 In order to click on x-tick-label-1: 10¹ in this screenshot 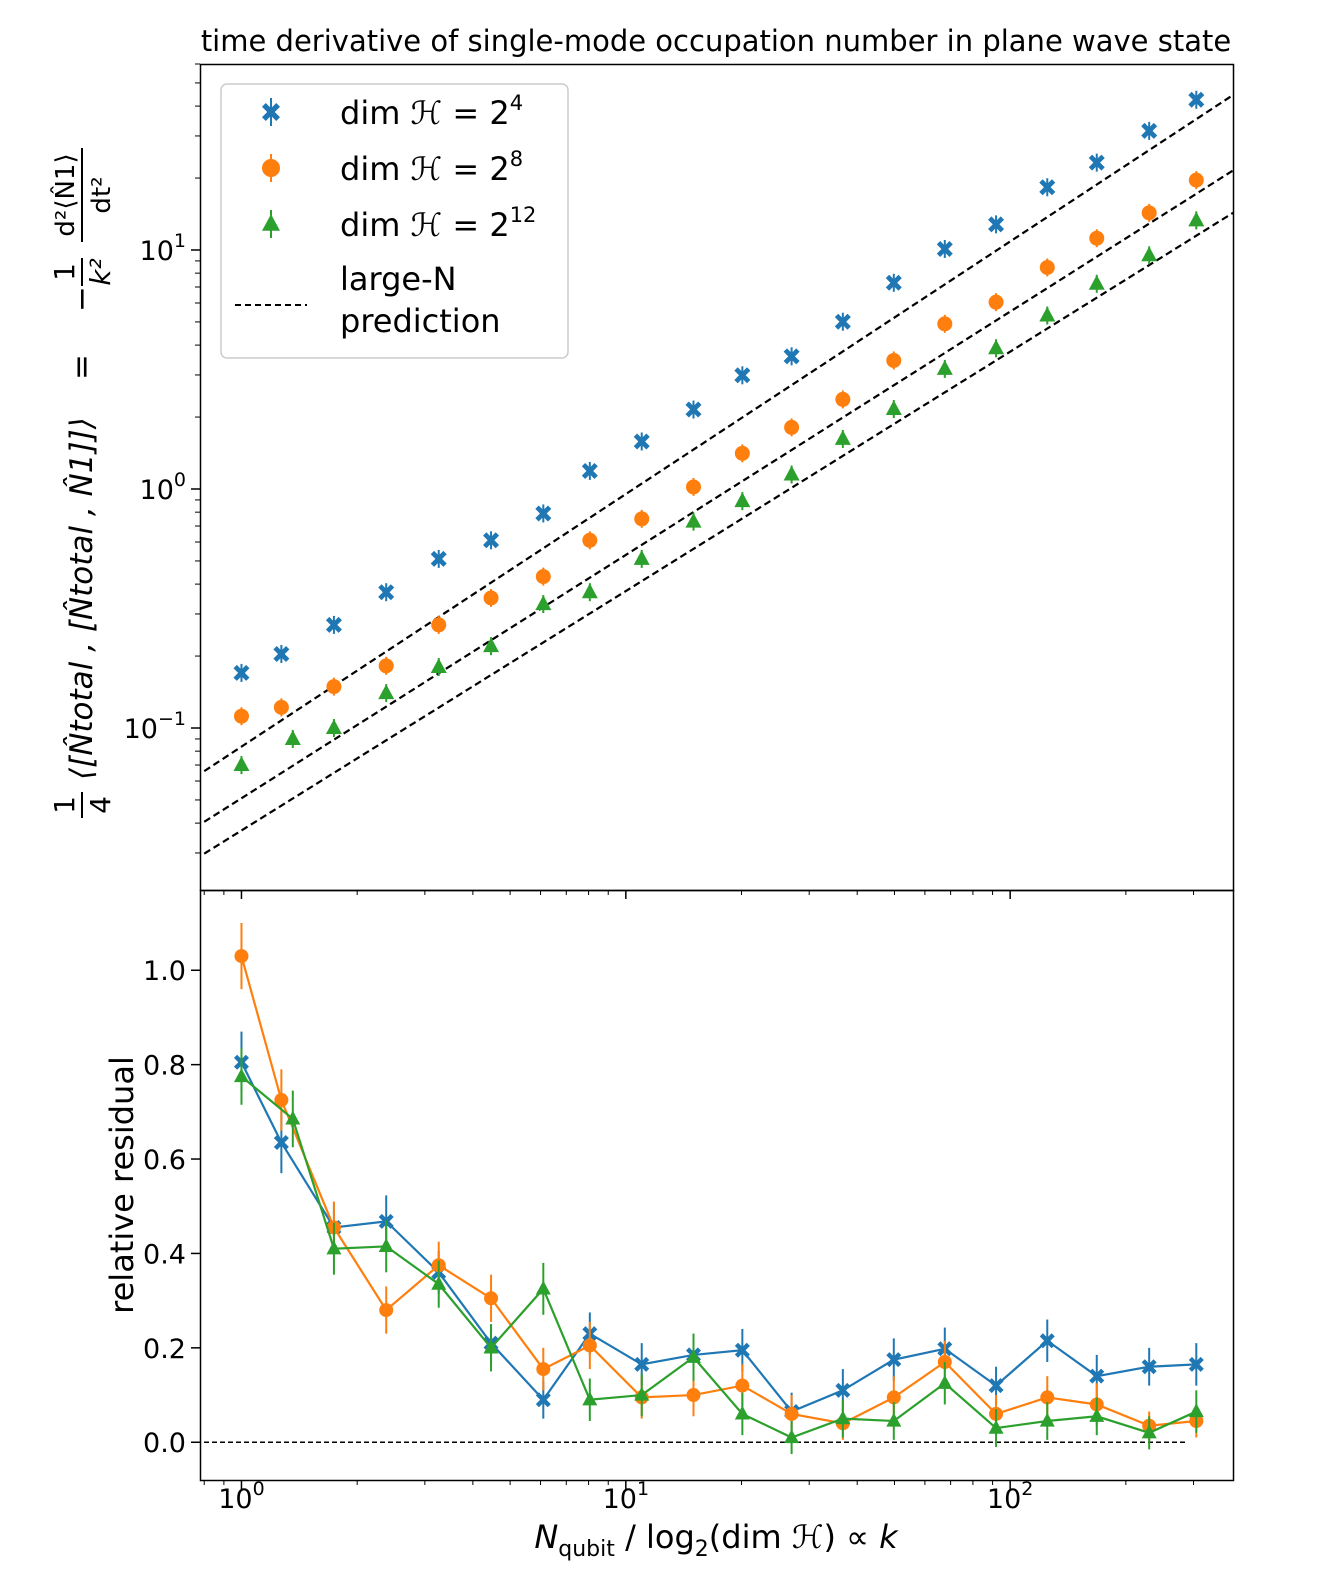, I will do `click(626, 1496)`.